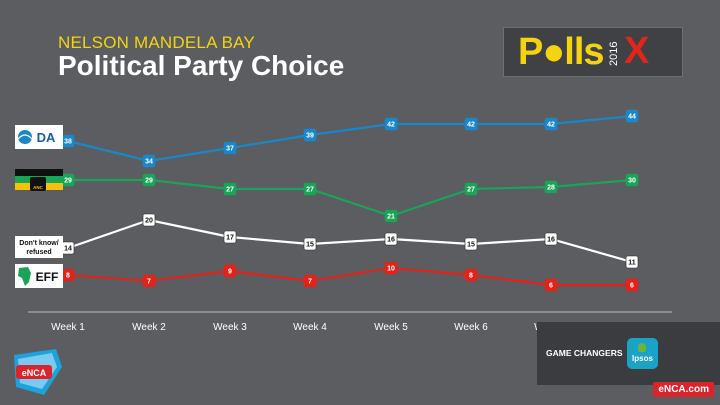 The width and height of the screenshot is (720, 405). I want to click on x-tick-label: Week 1, so click(68, 327).